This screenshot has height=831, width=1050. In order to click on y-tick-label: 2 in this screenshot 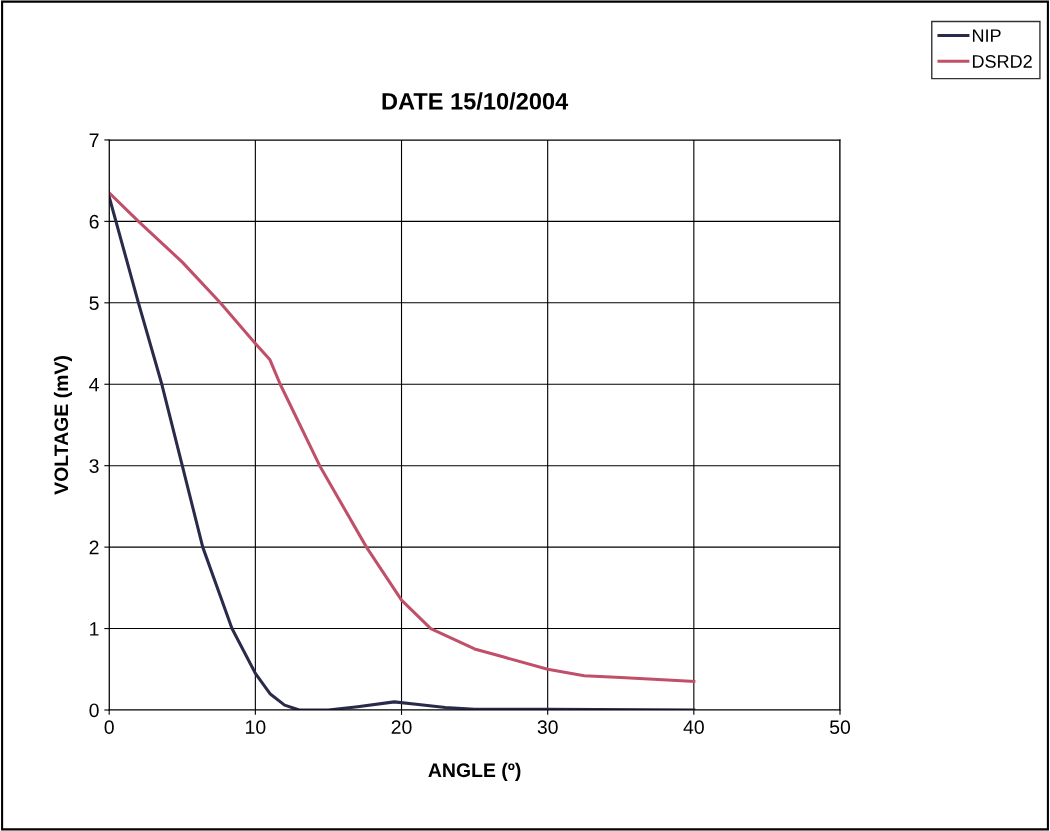, I will do `click(94, 547)`.